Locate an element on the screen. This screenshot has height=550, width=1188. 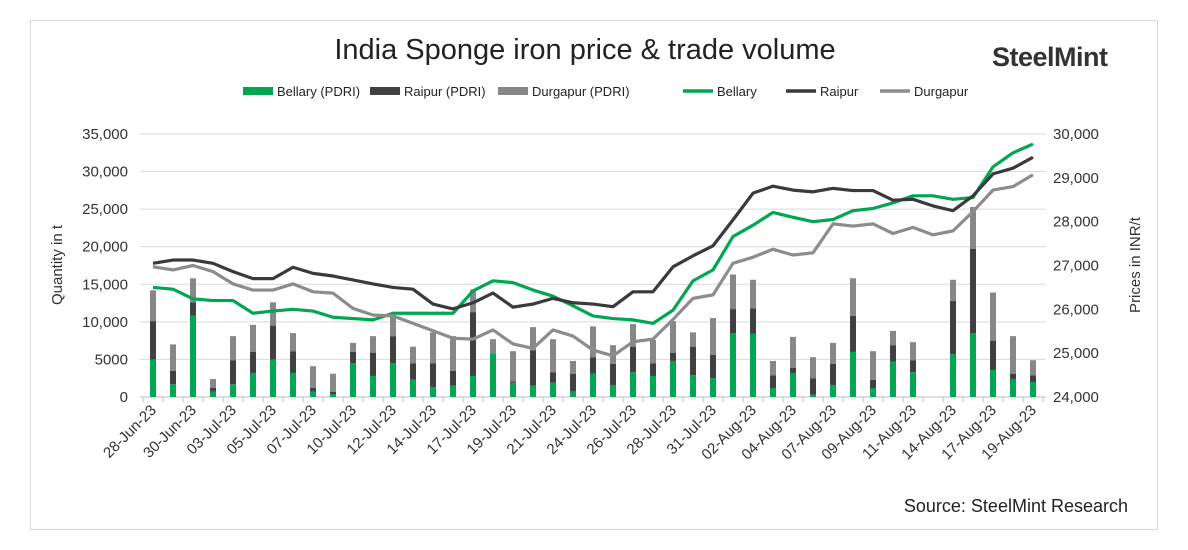
y-tick-label: 15,000 is located at coordinates (105, 284).